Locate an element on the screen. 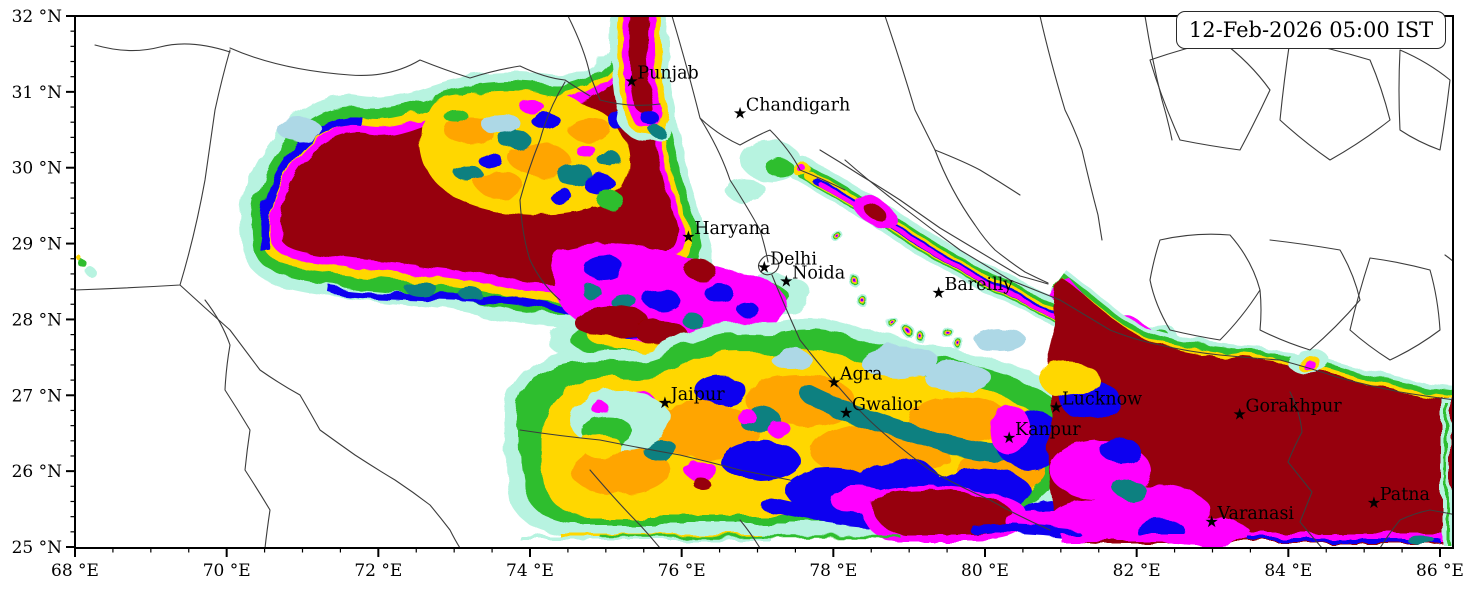 The image size is (1471, 591). punjab-tongue is located at coordinates (642, 78).